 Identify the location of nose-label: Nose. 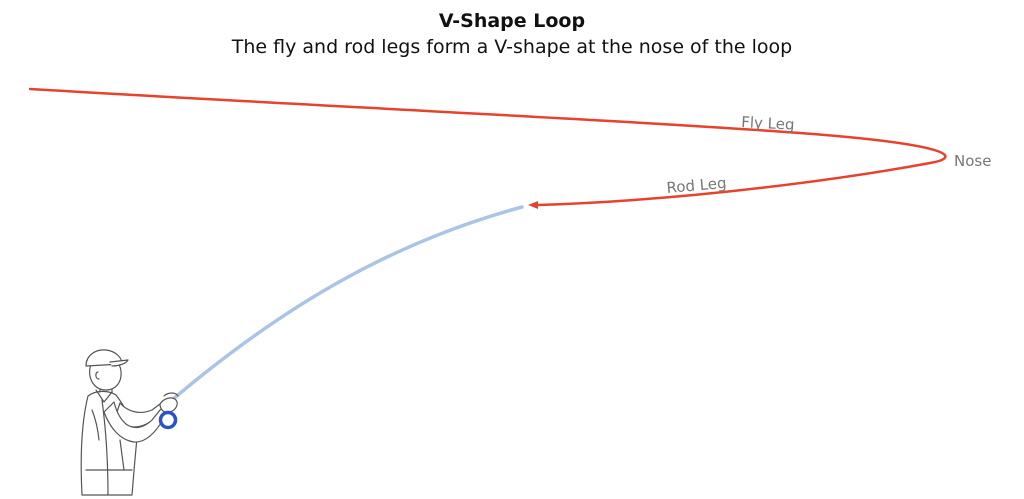
(972, 161).